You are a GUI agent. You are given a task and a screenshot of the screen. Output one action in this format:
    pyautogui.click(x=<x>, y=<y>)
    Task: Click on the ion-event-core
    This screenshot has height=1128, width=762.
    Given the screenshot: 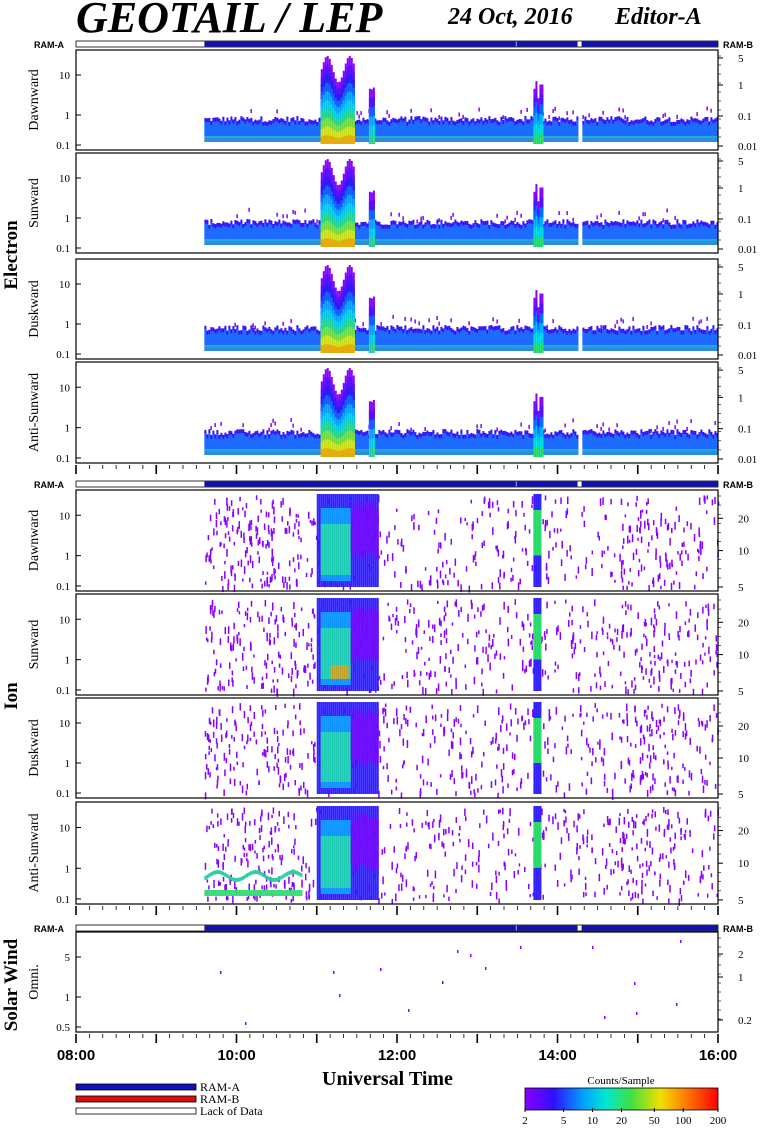 What is the action you would take?
    pyautogui.click(x=321, y=549)
    